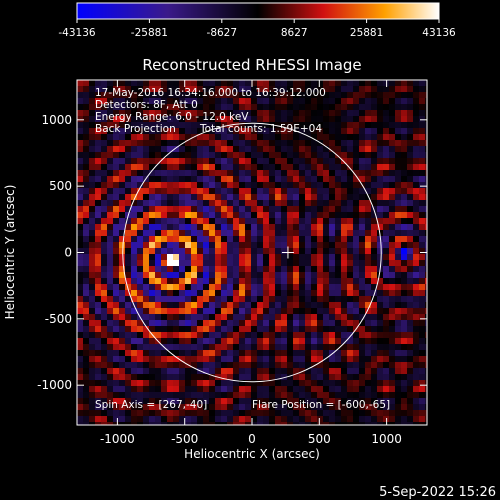 The image size is (500, 500). I want to click on y-tick-label: 500, so click(60, 186).